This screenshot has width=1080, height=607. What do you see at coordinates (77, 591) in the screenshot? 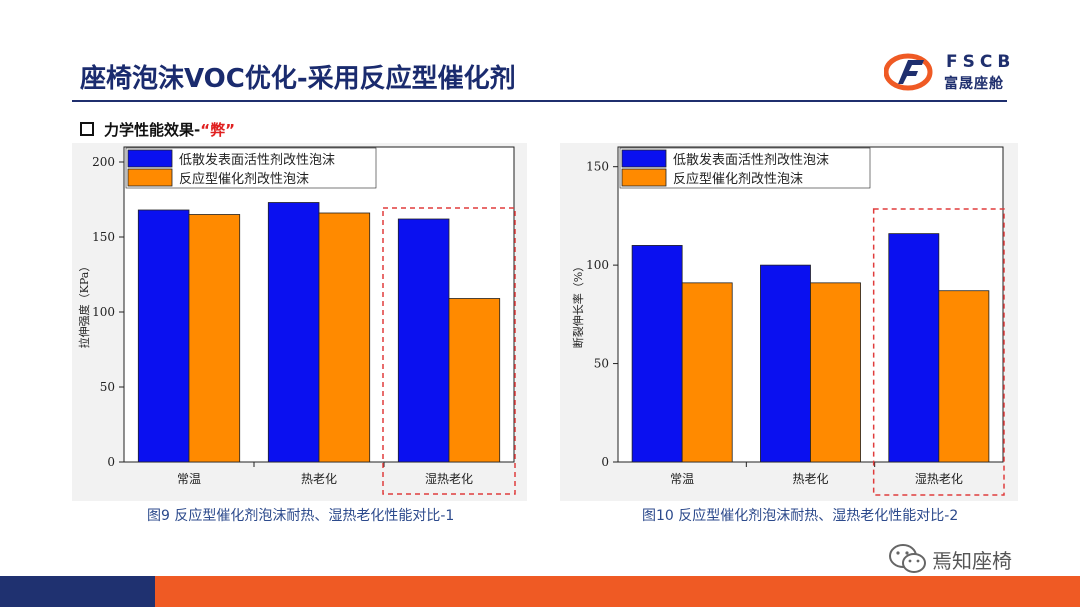
I see `footer-blue-band` at bounding box center [77, 591].